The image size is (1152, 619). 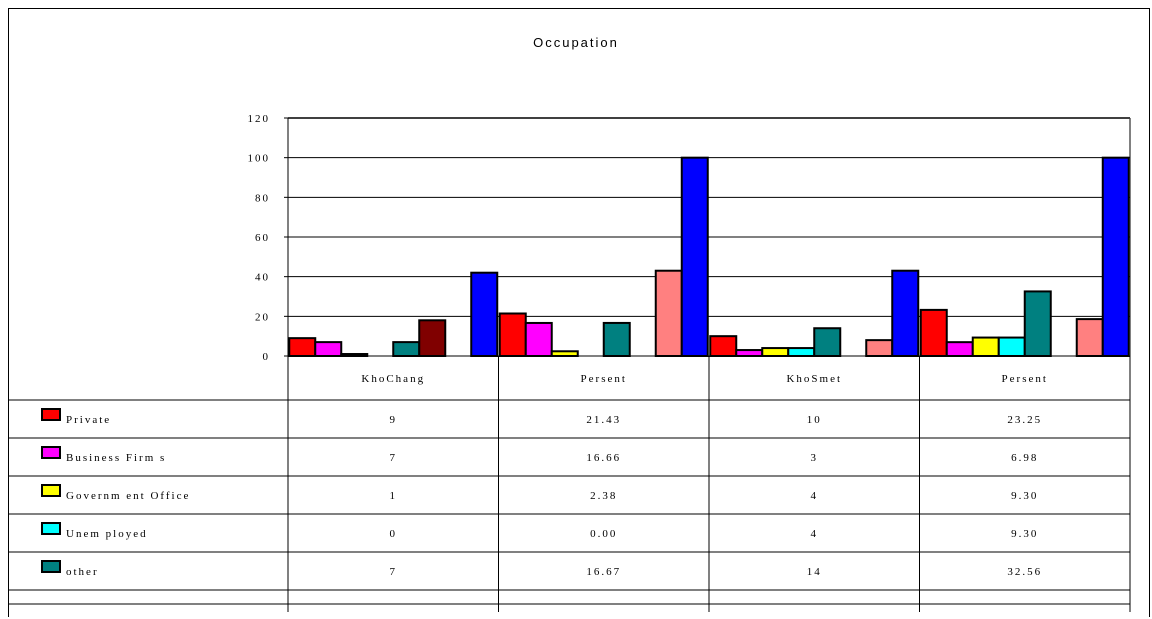 What do you see at coordinates (576, 42) in the screenshot?
I see `chart-title: Occupation` at bounding box center [576, 42].